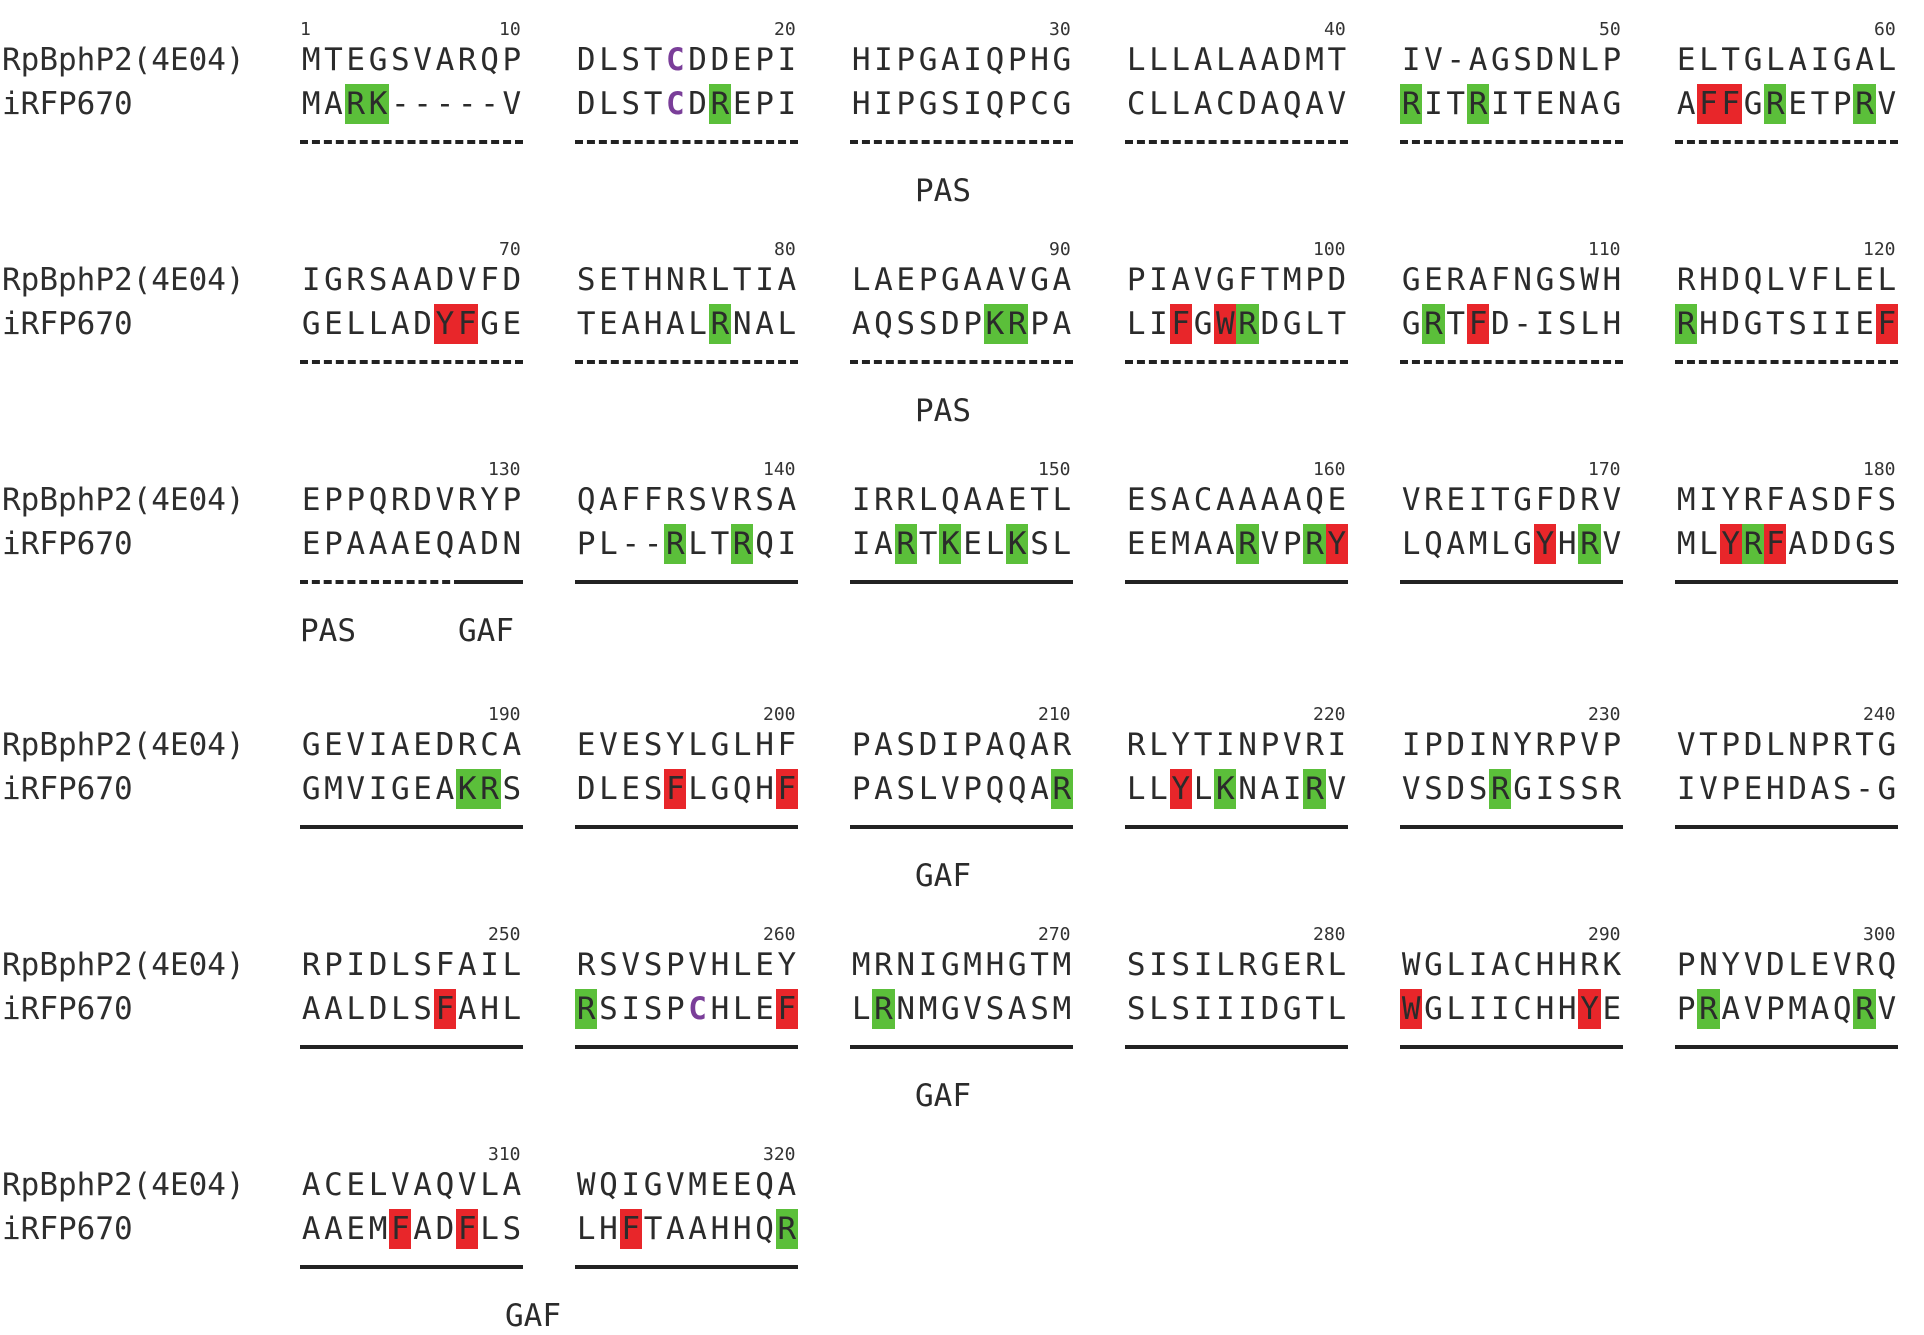 This screenshot has height=1335, width=1924. I want to click on position-number: 130, so click(504, 469).